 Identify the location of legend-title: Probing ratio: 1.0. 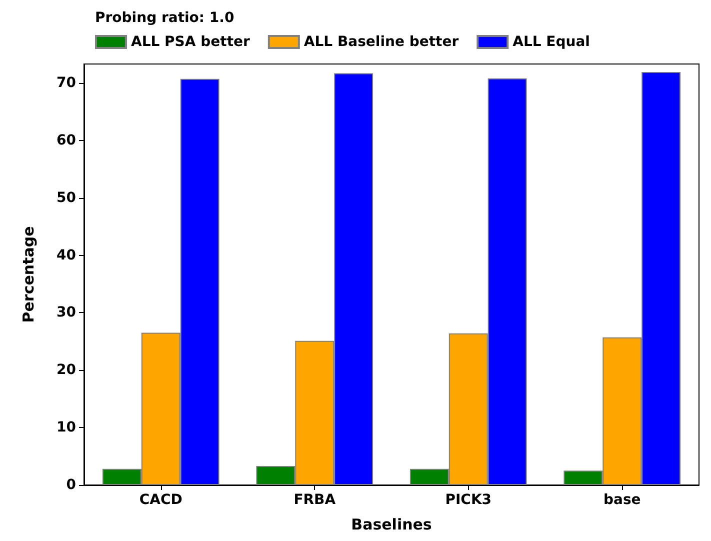
(164, 18).